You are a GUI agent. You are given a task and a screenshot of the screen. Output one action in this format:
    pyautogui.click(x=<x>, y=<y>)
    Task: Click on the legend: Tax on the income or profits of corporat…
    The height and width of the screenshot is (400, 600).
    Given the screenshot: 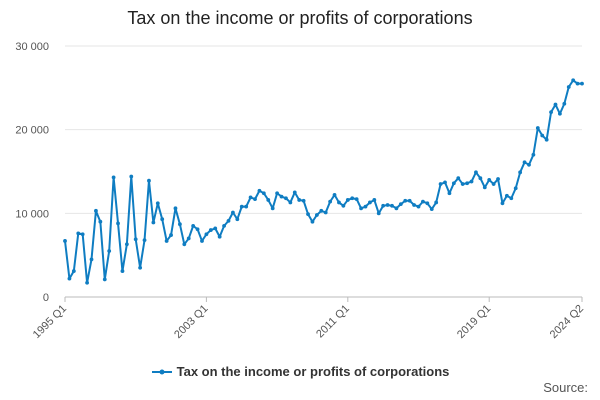 What is the action you would take?
    pyautogui.click(x=300, y=371)
    